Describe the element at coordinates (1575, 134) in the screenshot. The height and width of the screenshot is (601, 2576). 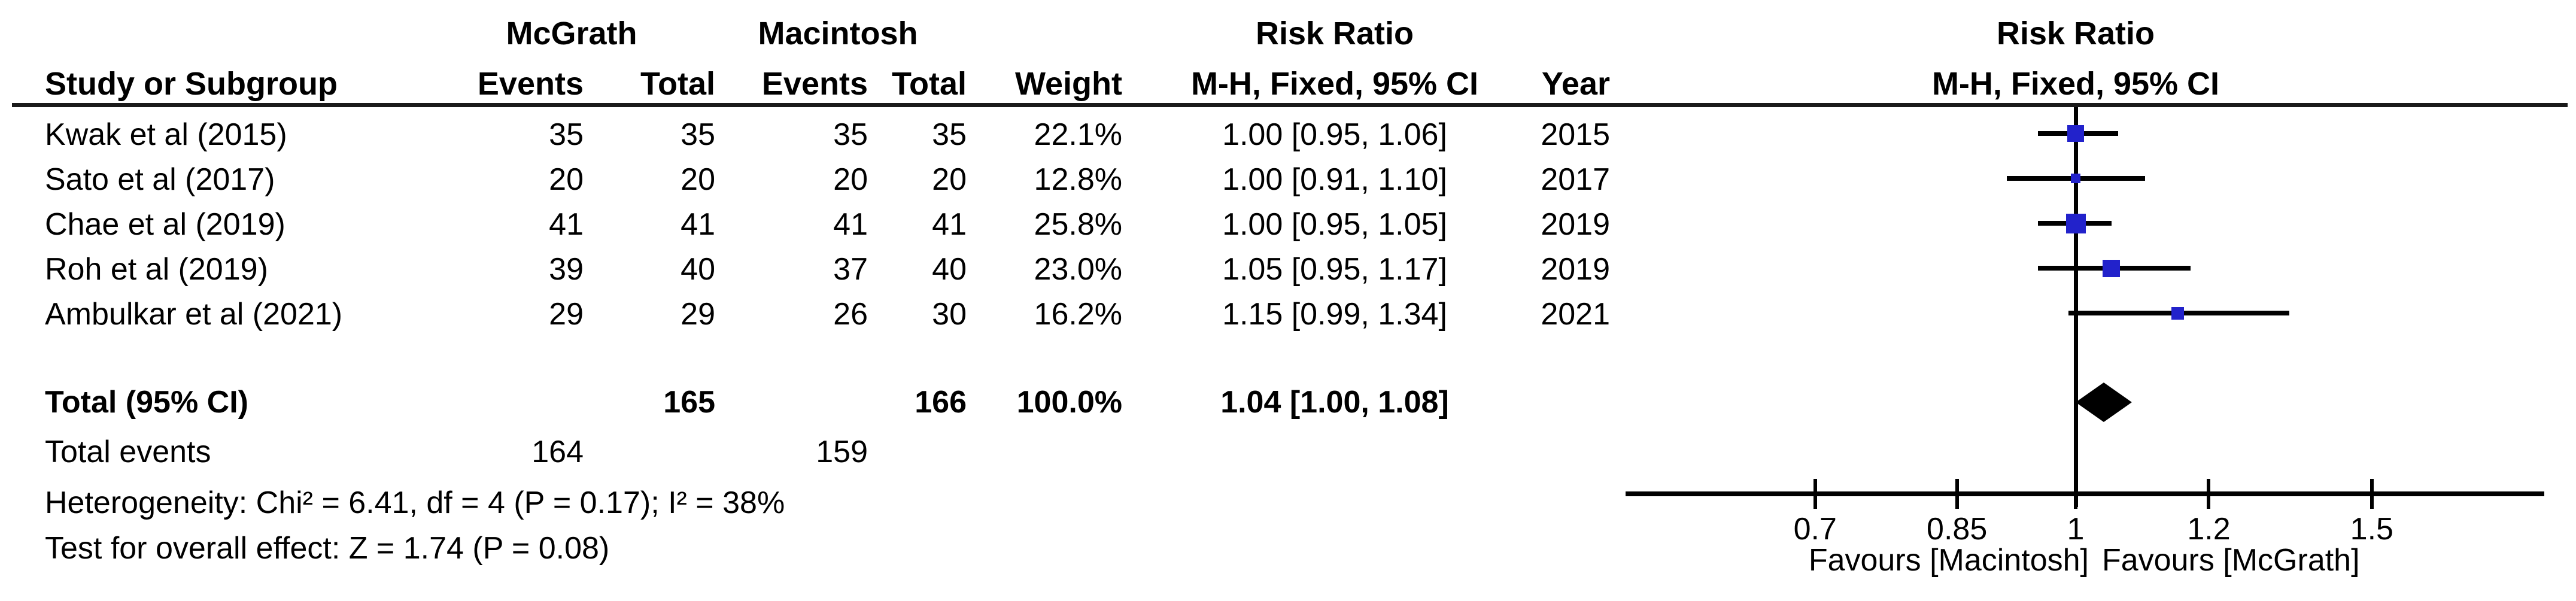
I see `year-value: 2015` at that location.